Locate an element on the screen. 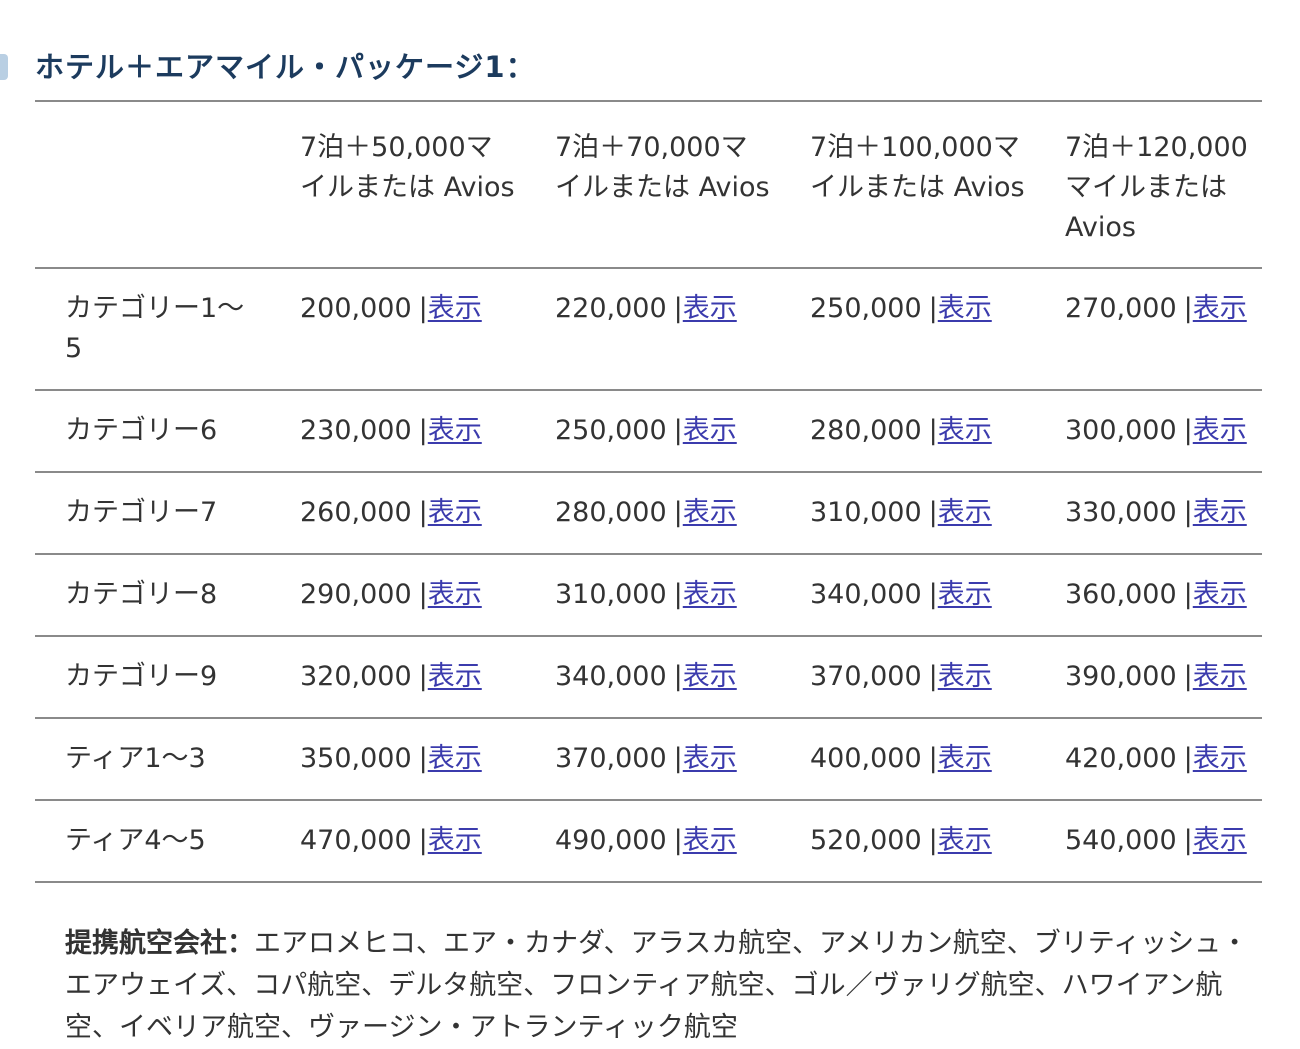  row-label: ティア4～5 is located at coordinates (135, 840).